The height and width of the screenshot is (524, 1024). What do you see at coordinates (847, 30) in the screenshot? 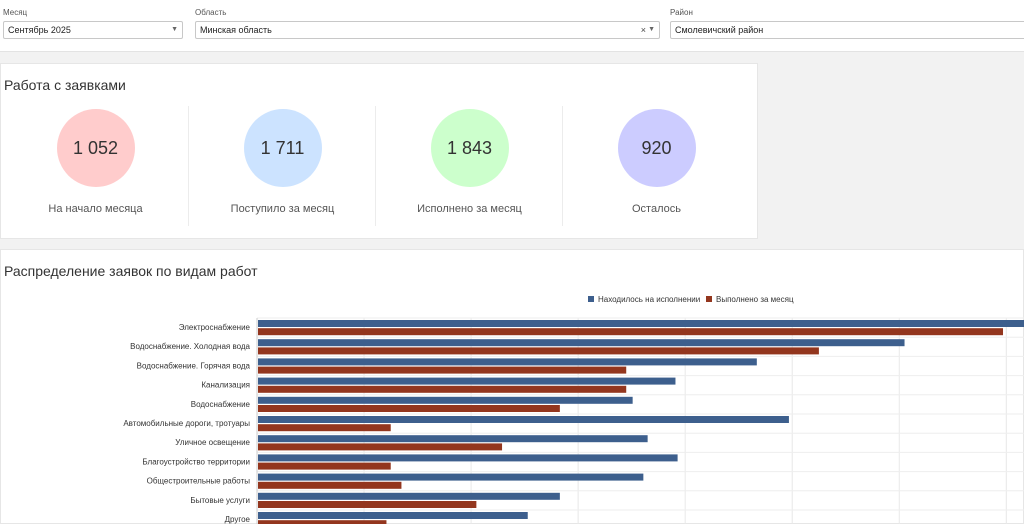
I see `district-select: Смолевичский район` at bounding box center [847, 30].